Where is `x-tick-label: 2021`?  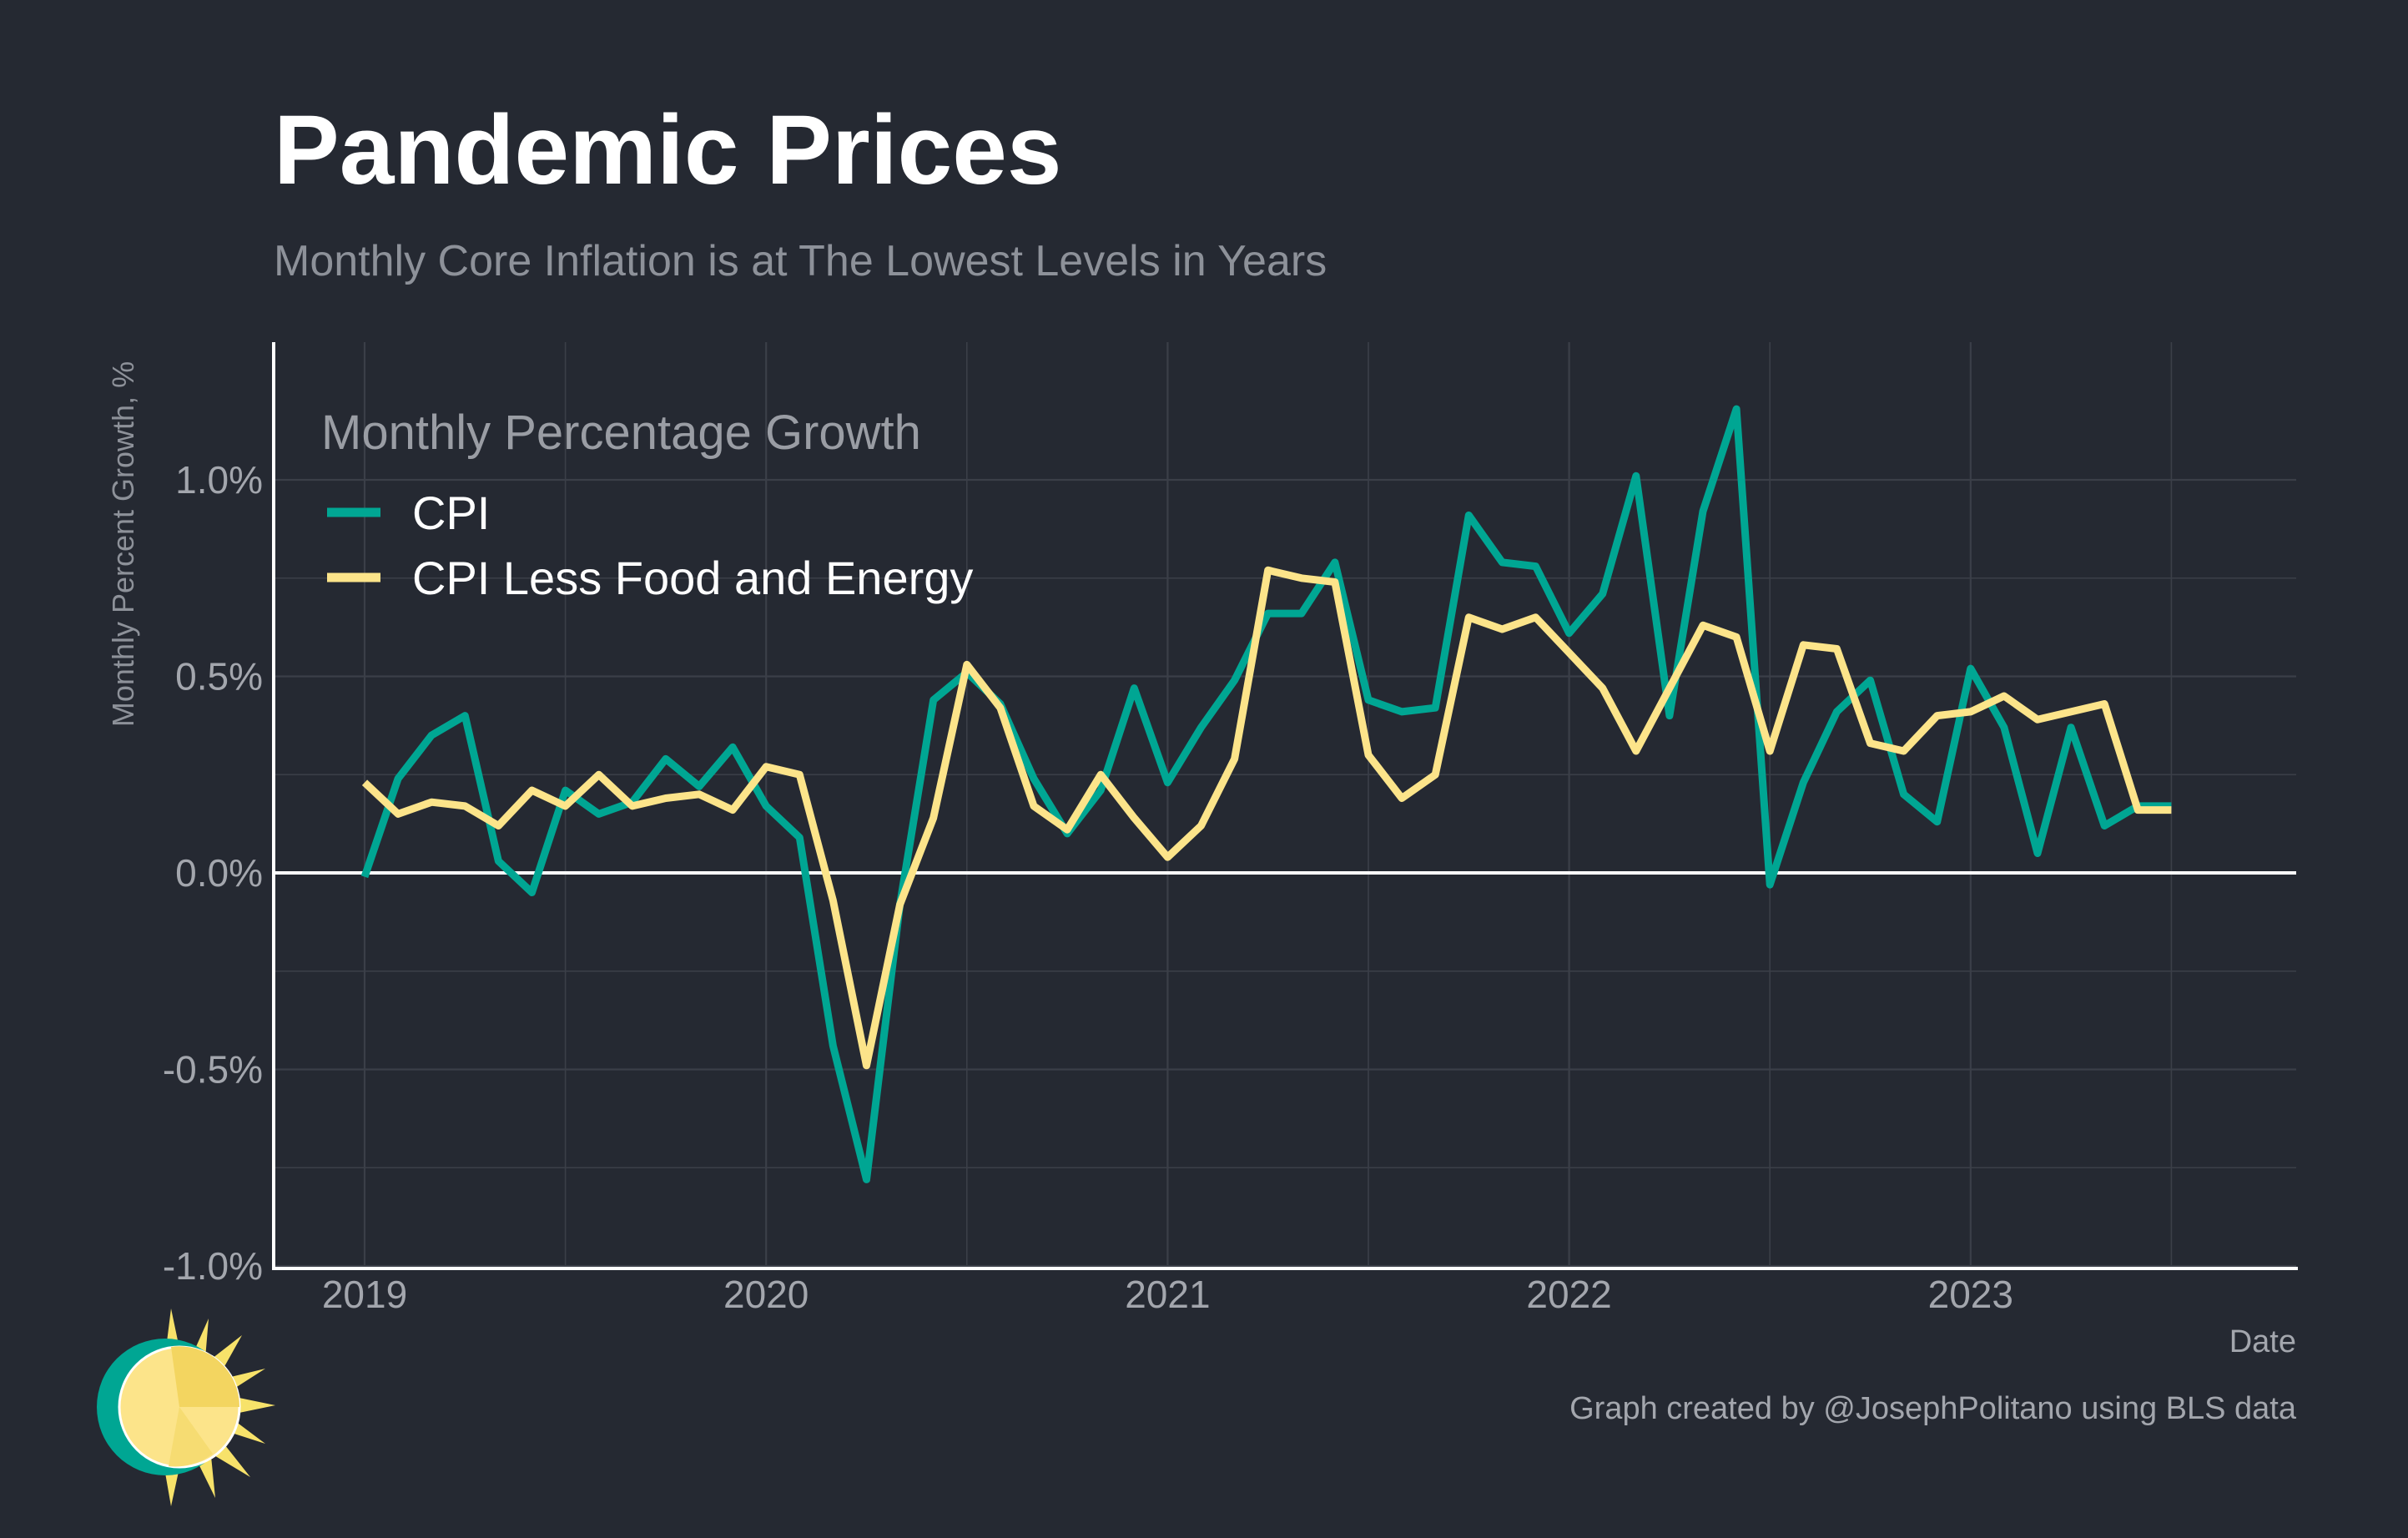
x-tick-label: 2021 is located at coordinates (1167, 1294).